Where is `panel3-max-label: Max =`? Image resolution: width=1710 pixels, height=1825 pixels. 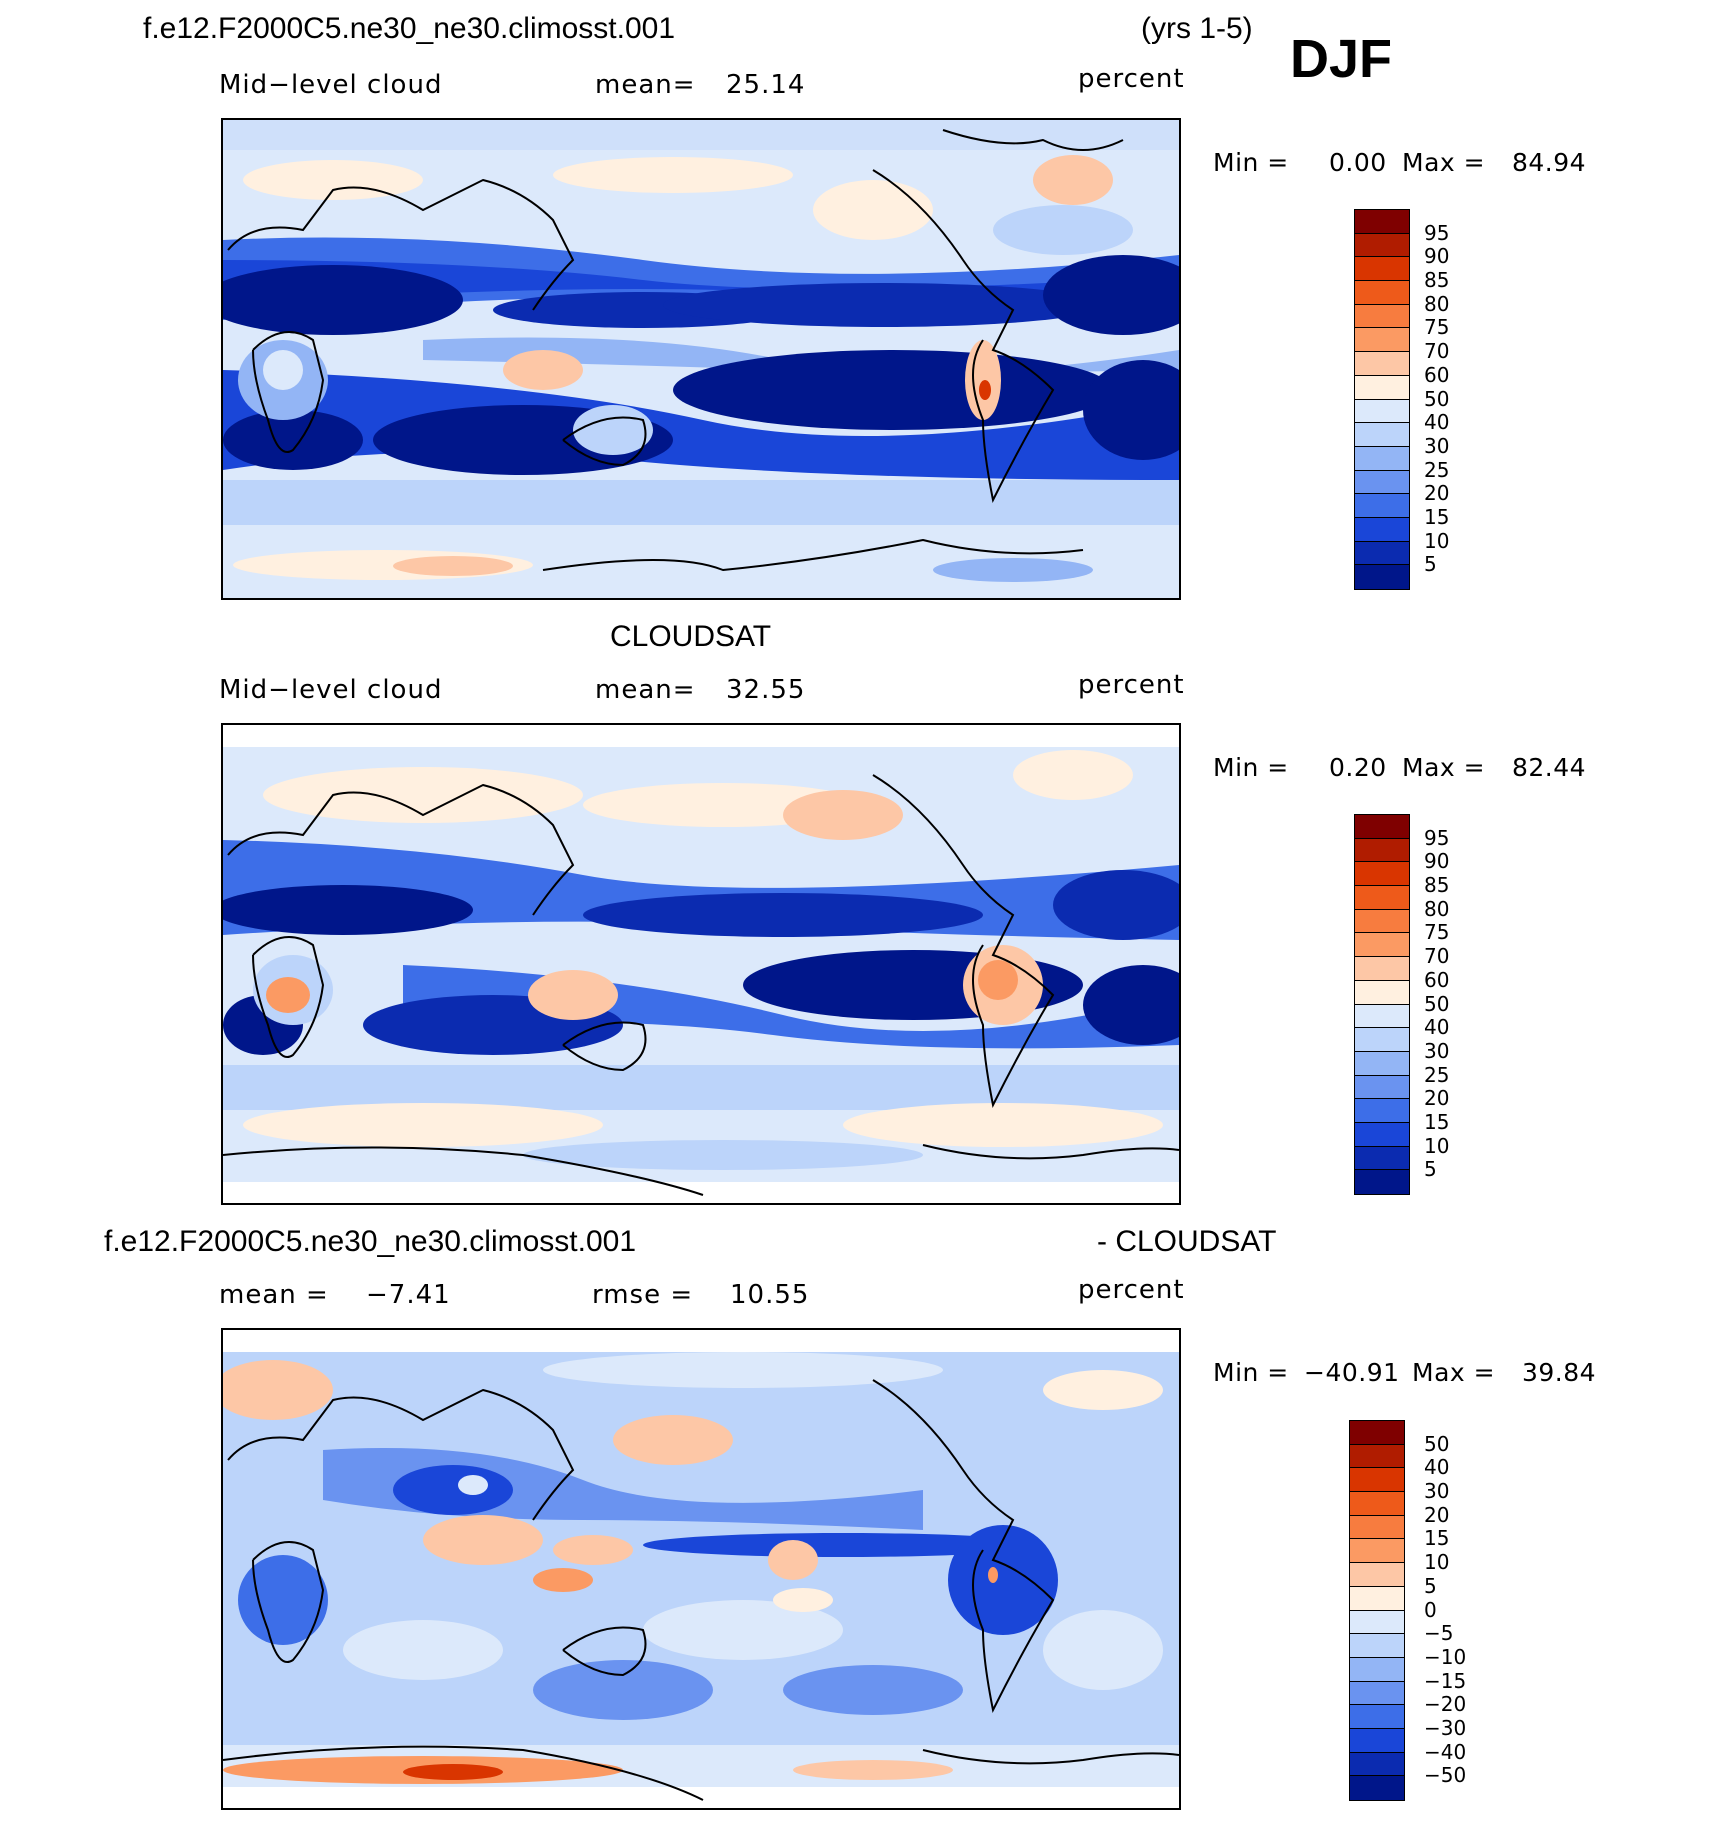
panel3-max-label: Max = is located at coordinates (1454, 1372).